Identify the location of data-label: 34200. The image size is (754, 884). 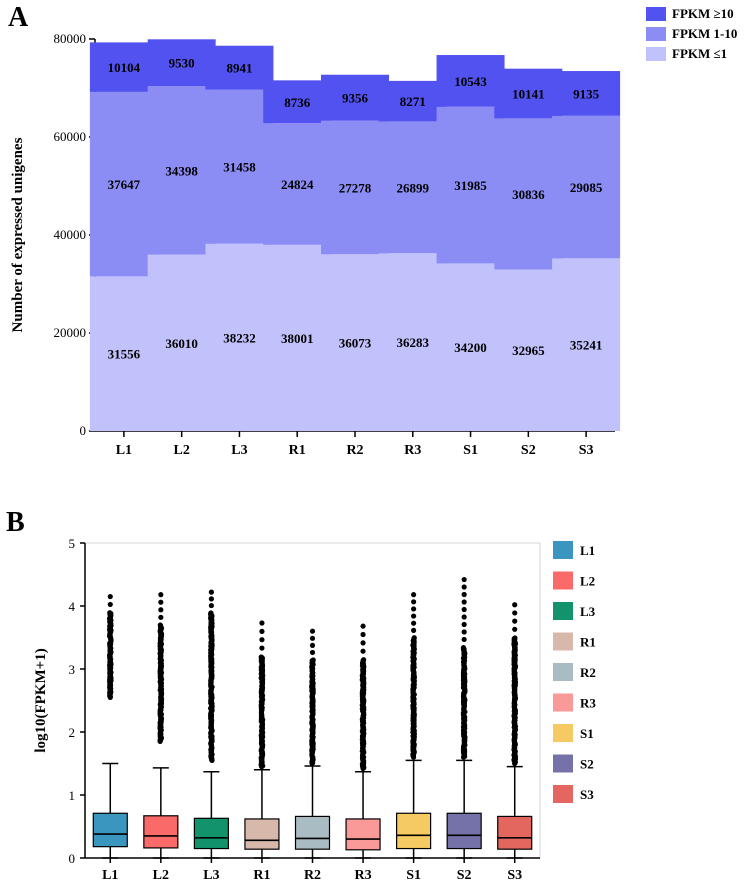
(470, 347).